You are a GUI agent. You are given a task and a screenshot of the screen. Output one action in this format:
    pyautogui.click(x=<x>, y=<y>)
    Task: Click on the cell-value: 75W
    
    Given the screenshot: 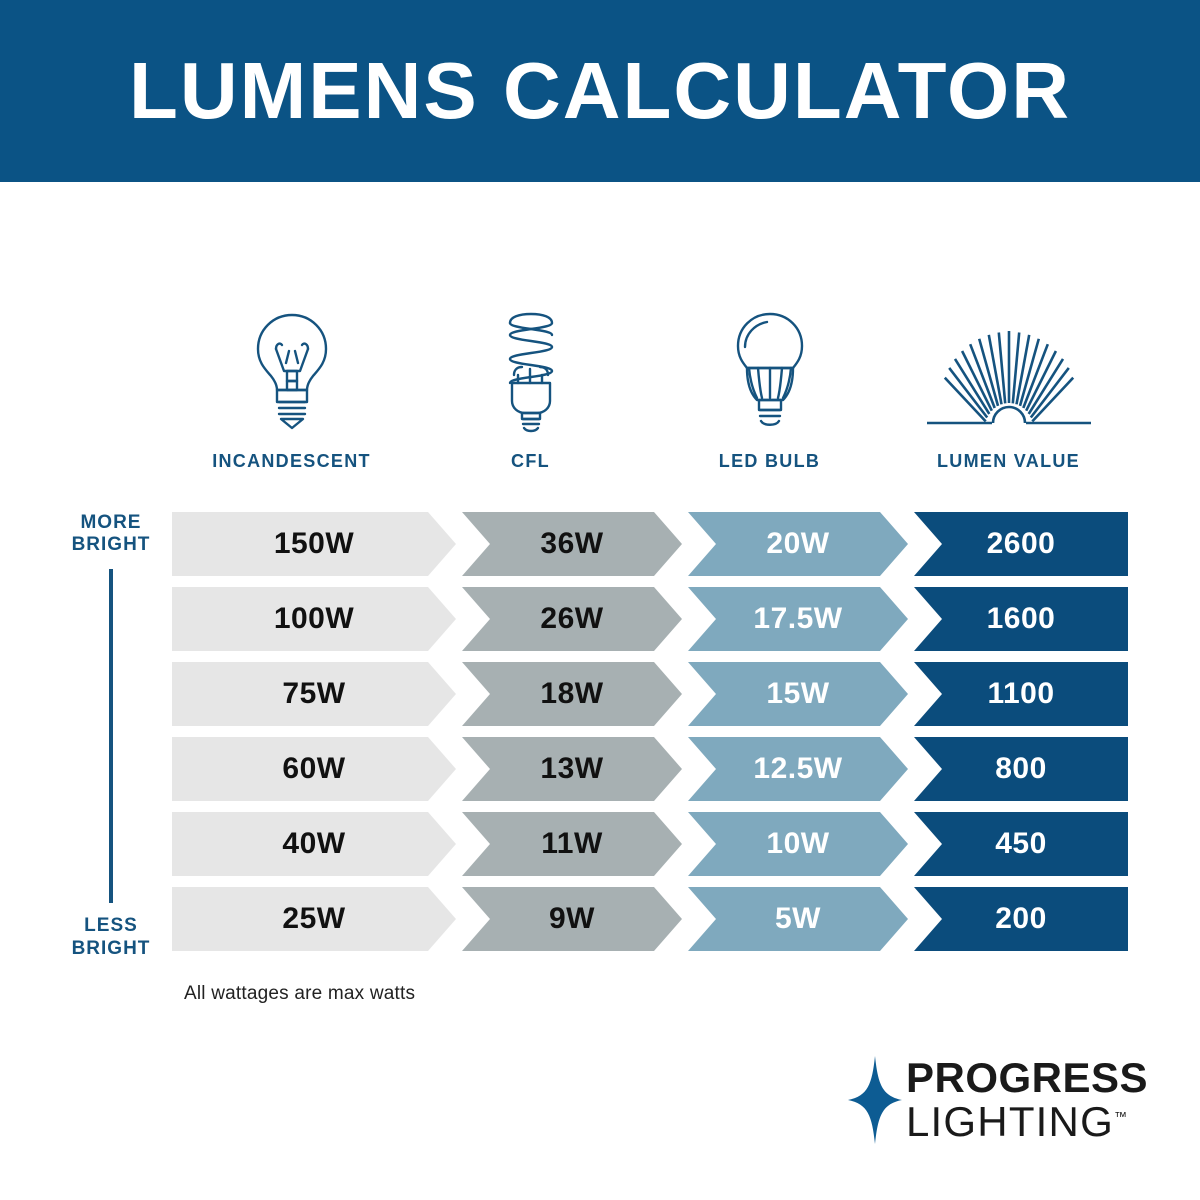 What is the action you would take?
    pyautogui.click(x=314, y=693)
    